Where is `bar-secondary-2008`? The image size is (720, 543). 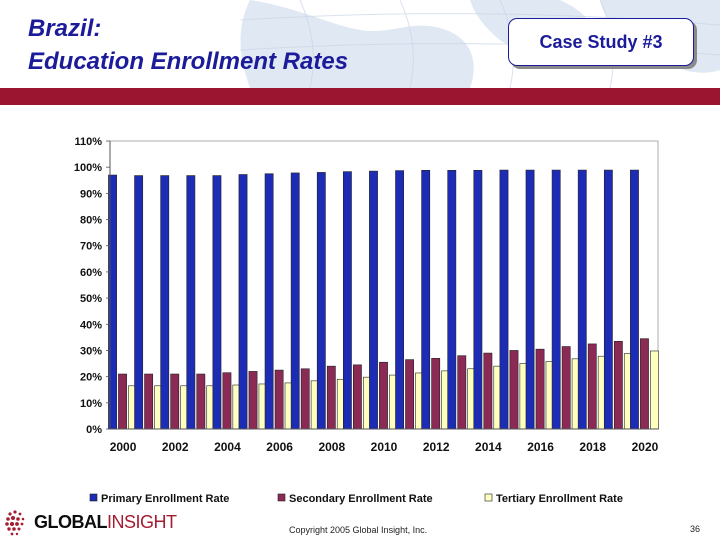
bar-secondary-2008 is located at coordinates (331, 397).